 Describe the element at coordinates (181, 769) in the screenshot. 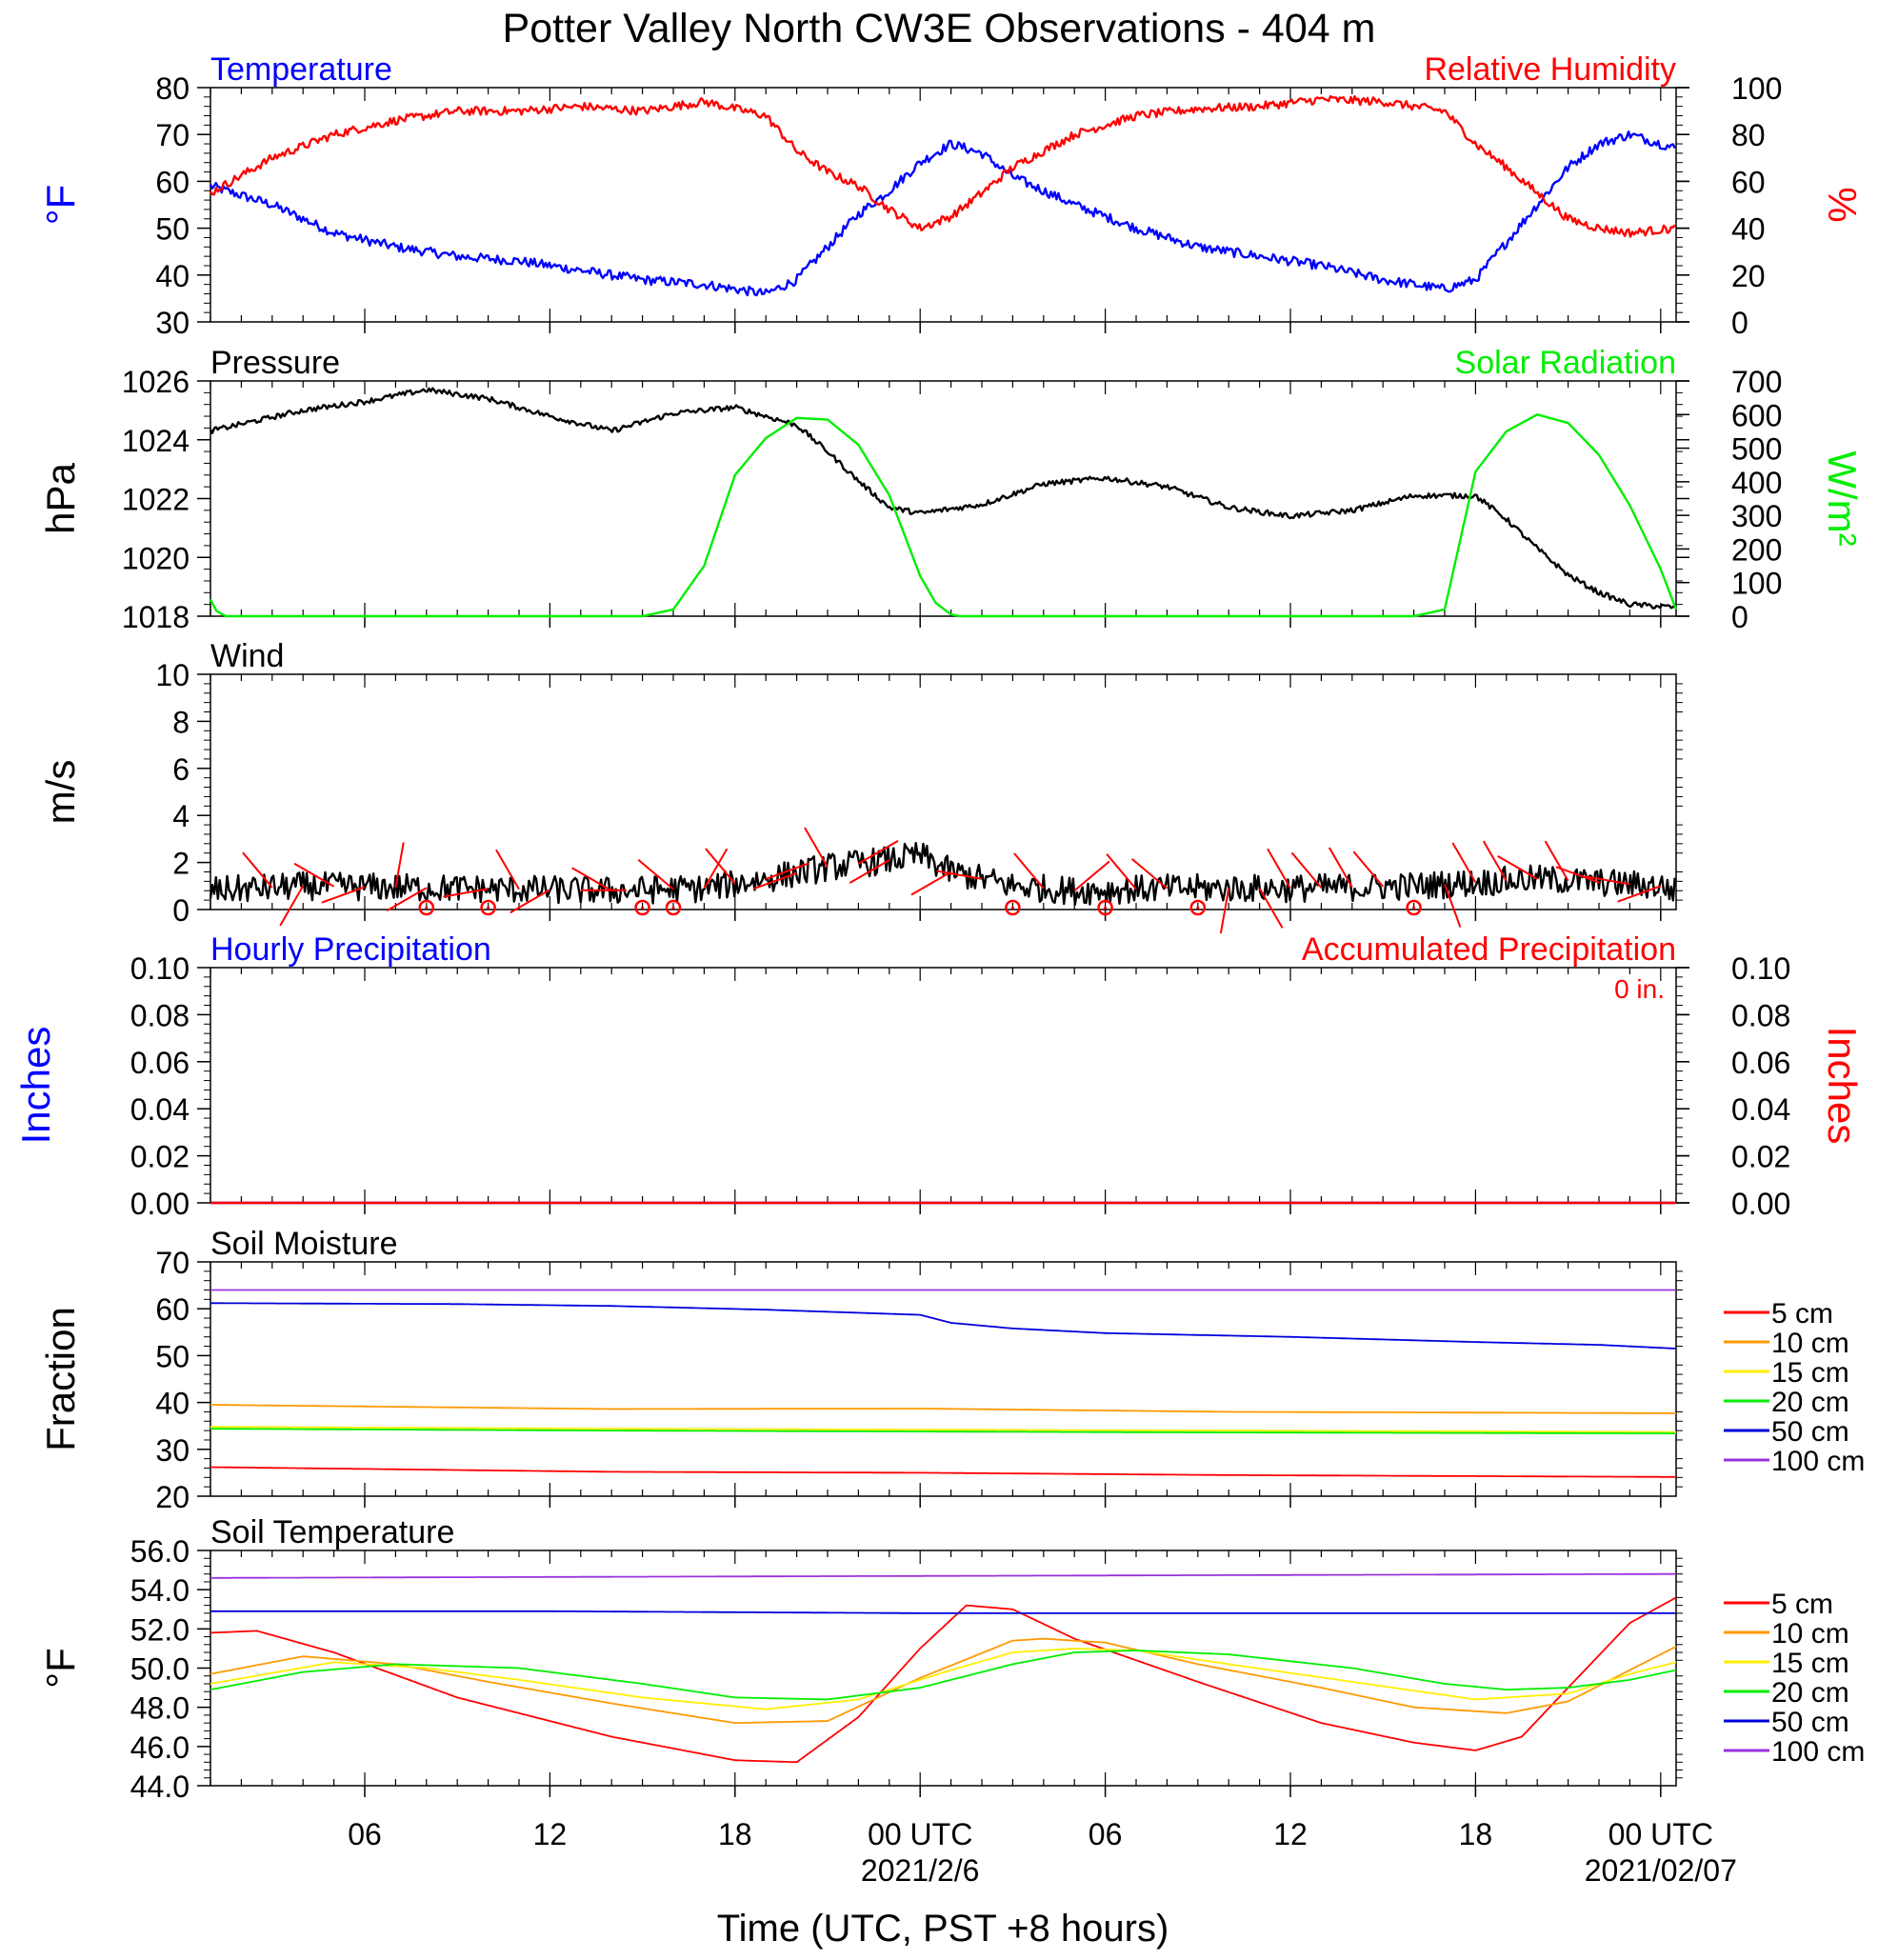

I see `y-tick-label-left: 6` at that location.